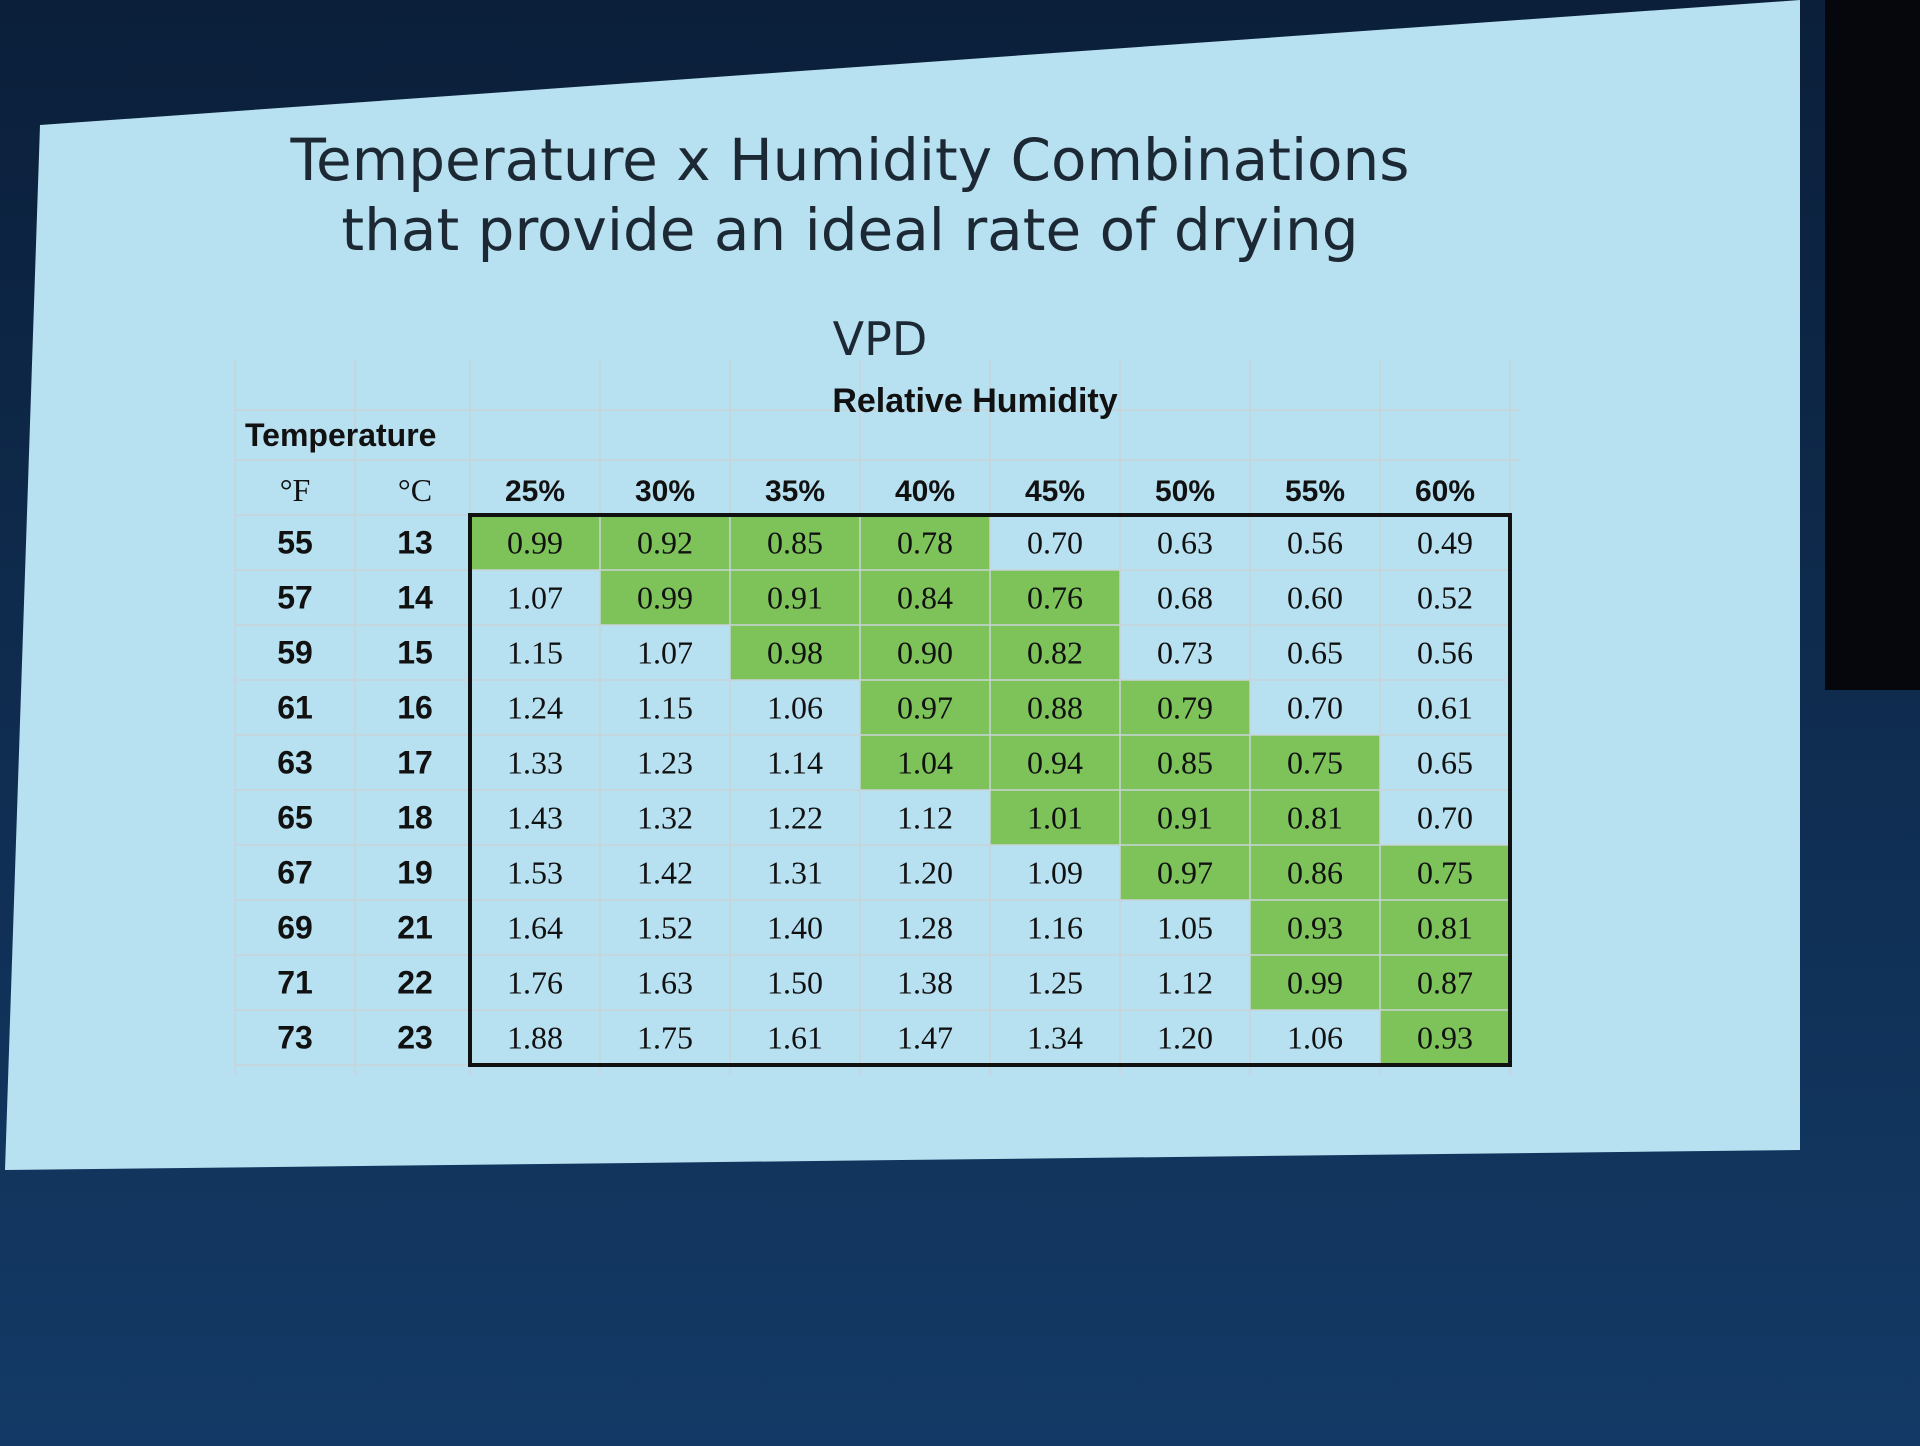 Image resolution: width=1920 pixels, height=1446 pixels. I want to click on vpd-value: 1.14, so click(795, 763).